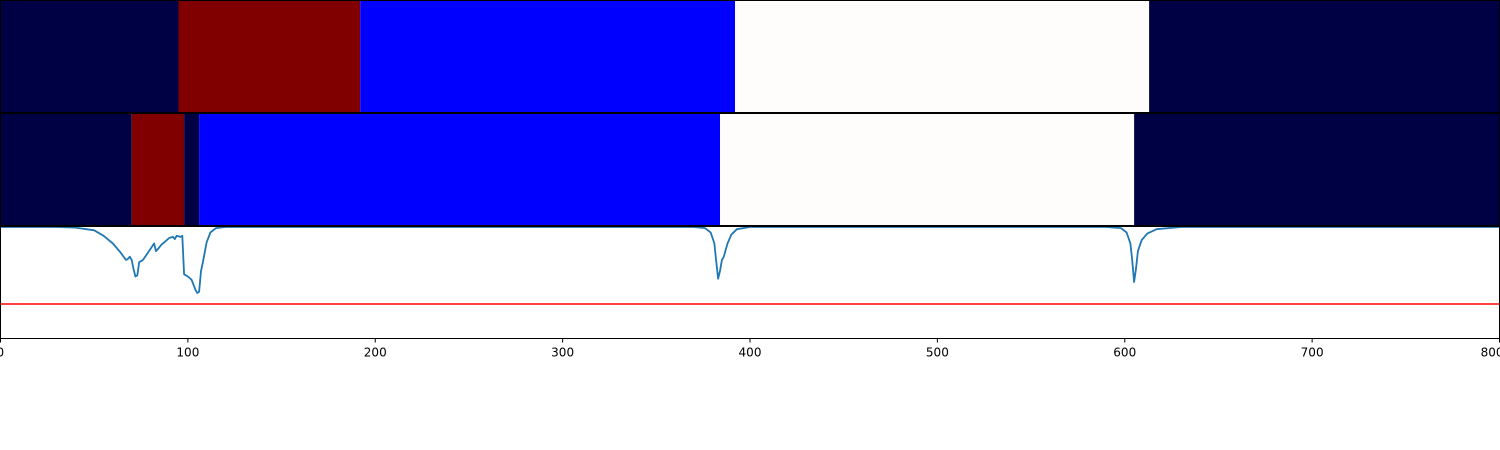 The width and height of the screenshot is (1500, 450). I want to click on x-tick-label: 100, so click(187, 353).